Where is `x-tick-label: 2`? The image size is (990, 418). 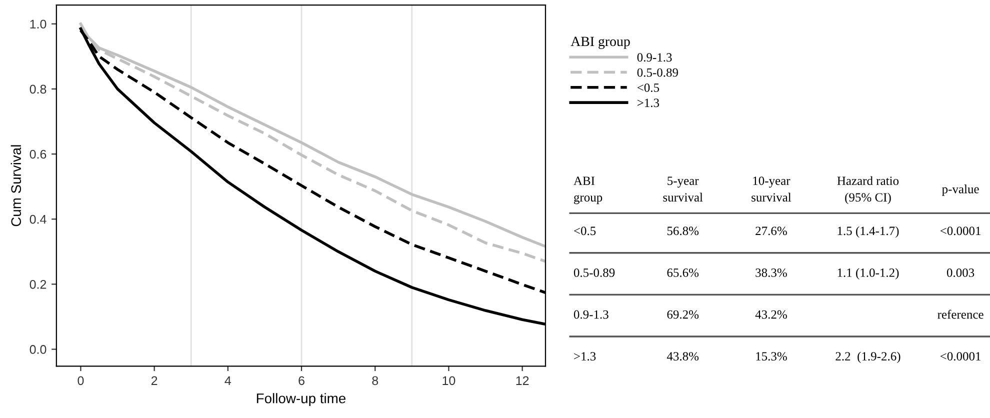
x-tick-label: 2 is located at coordinates (154, 380).